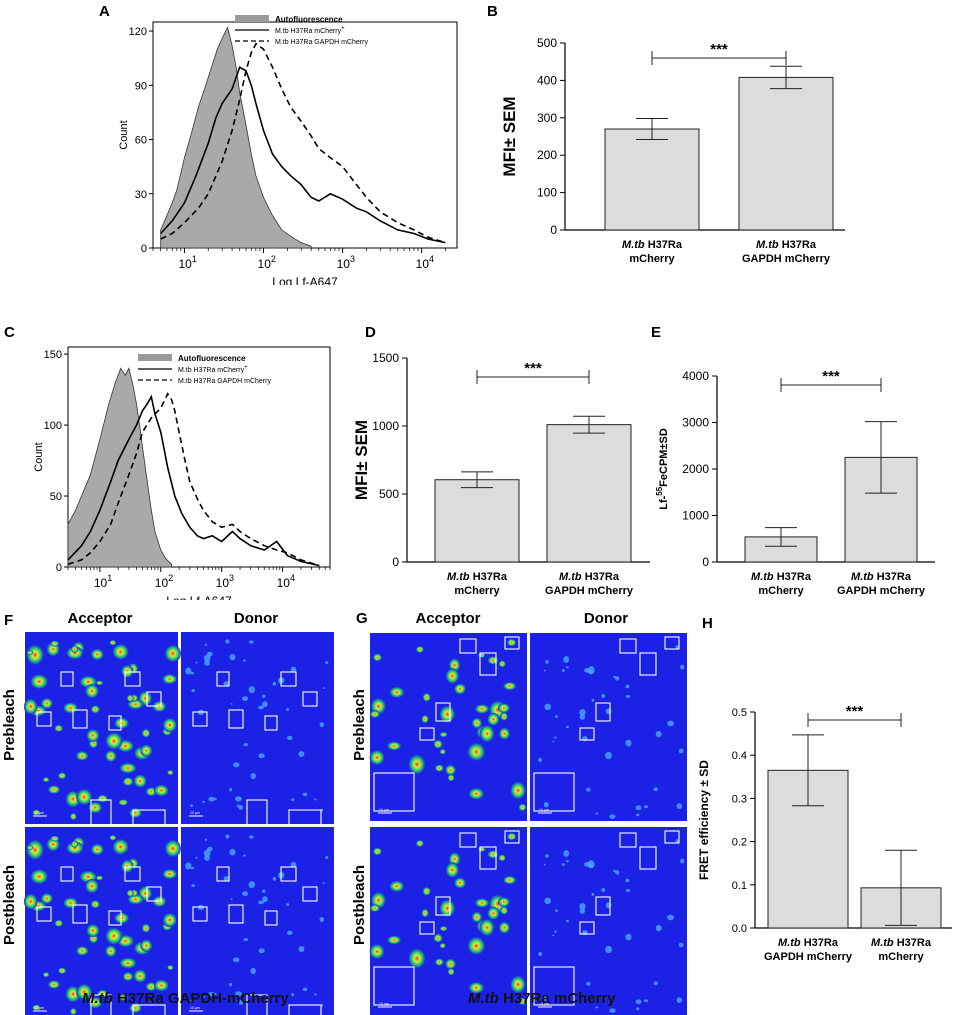 This screenshot has width=964, height=1015. What do you see at coordinates (53, 355) in the screenshot?
I see `y-tick-label-C: 150` at bounding box center [53, 355].